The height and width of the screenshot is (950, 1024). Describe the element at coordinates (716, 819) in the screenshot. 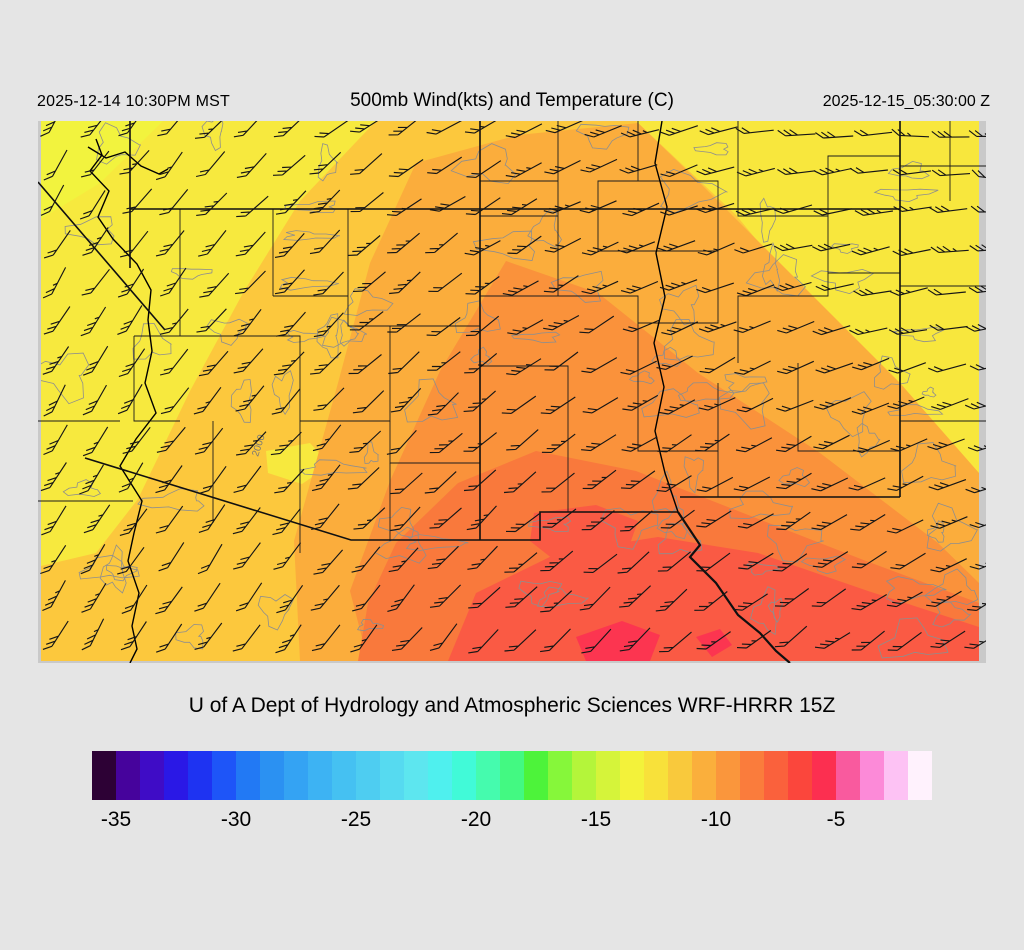

I see `colorbar-tick: -10` at that location.